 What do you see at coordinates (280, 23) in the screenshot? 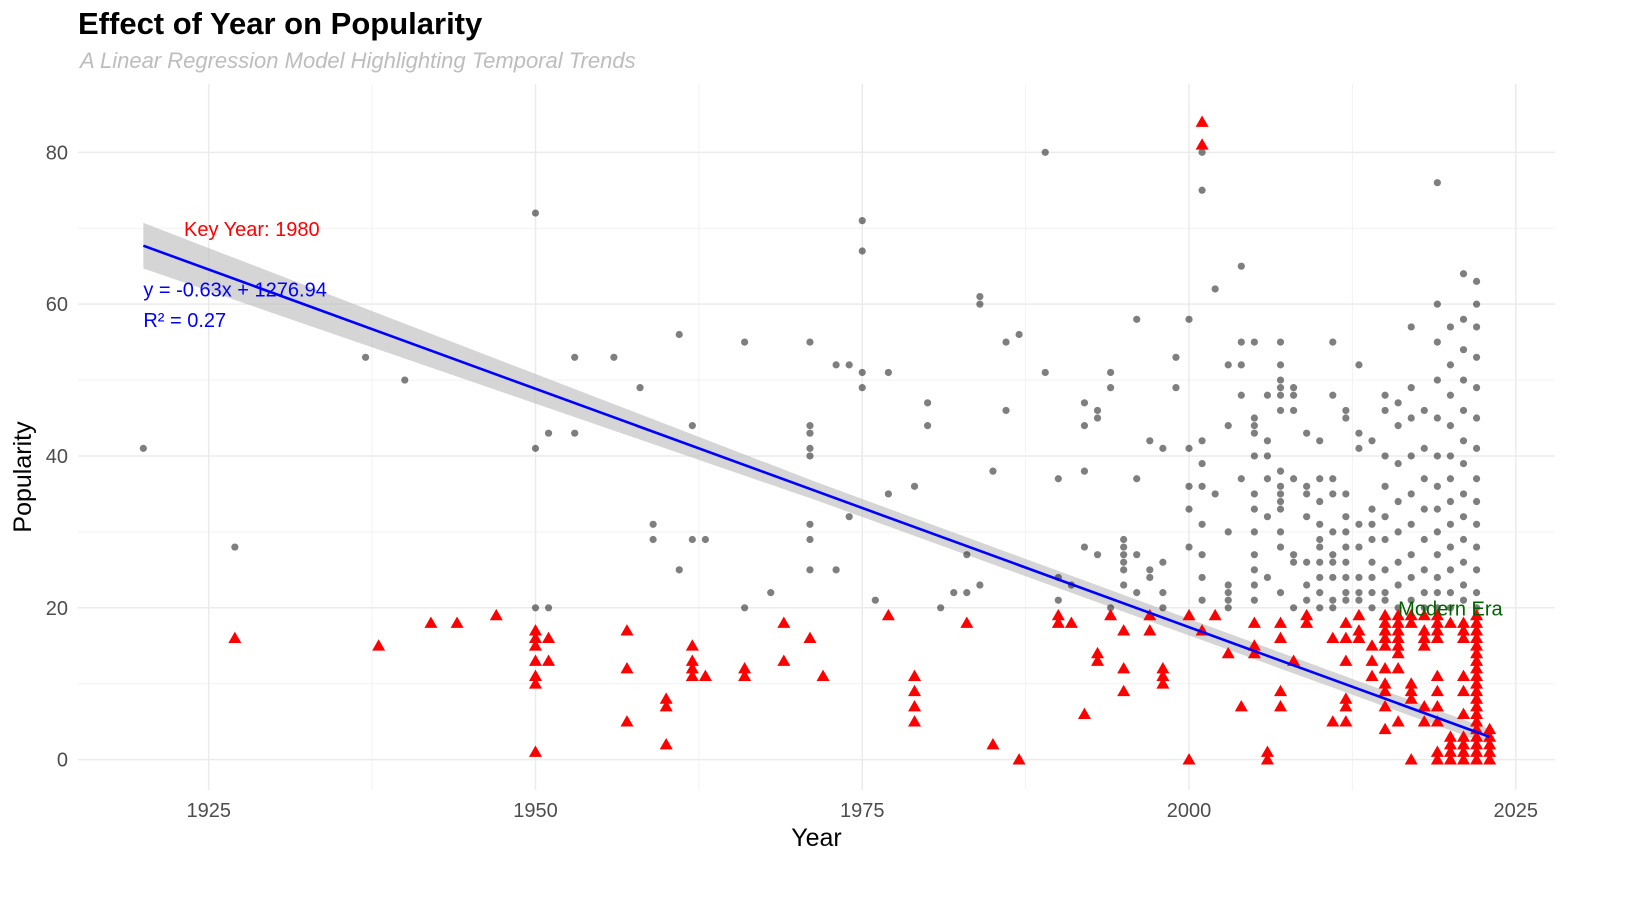
I see `chart-title: Effect of Year on Popularity` at bounding box center [280, 23].